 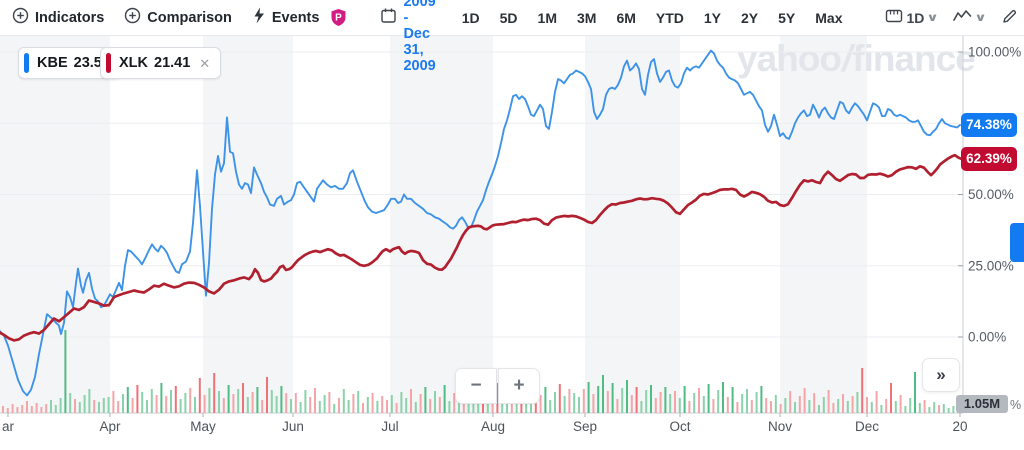 I want to click on date-range-label: Mar 02, 2009 - Dec 31, 2009, so click(x=419, y=37).